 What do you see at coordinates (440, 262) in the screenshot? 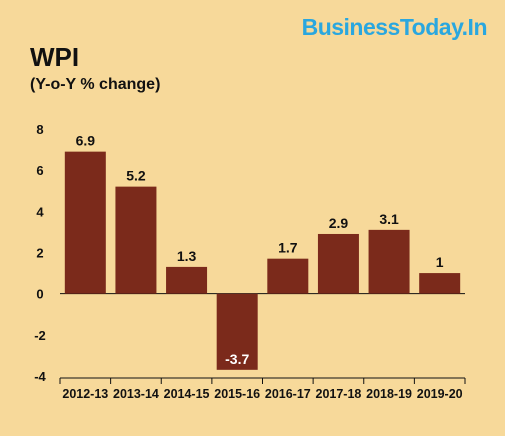
I see `data-label: 1` at bounding box center [440, 262].